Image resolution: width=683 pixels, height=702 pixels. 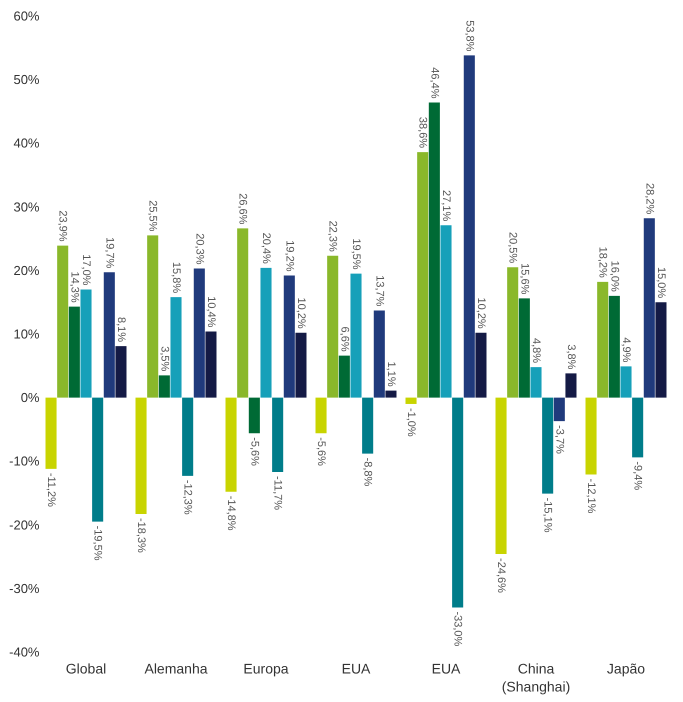 What do you see at coordinates (390, 374) in the screenshot?
I see `data-label: 1,1%` at bounding box center [390, 374].